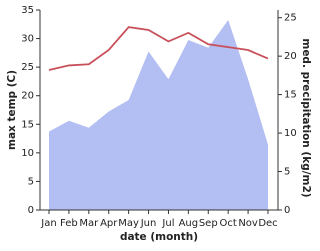 Image resolution: width=320 pixels, height=251 pixels. What do you see at coordinates (109, 223) in the screenshot?
I see `x-tick-label: Apr` at bounding box center [109, 223].